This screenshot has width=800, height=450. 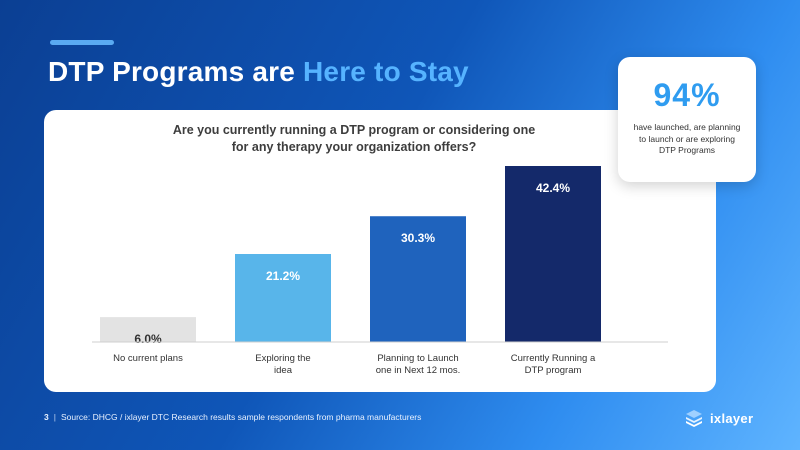 I want to click on bar-value-label-2: 21.2%, so click(x=283, y=276).